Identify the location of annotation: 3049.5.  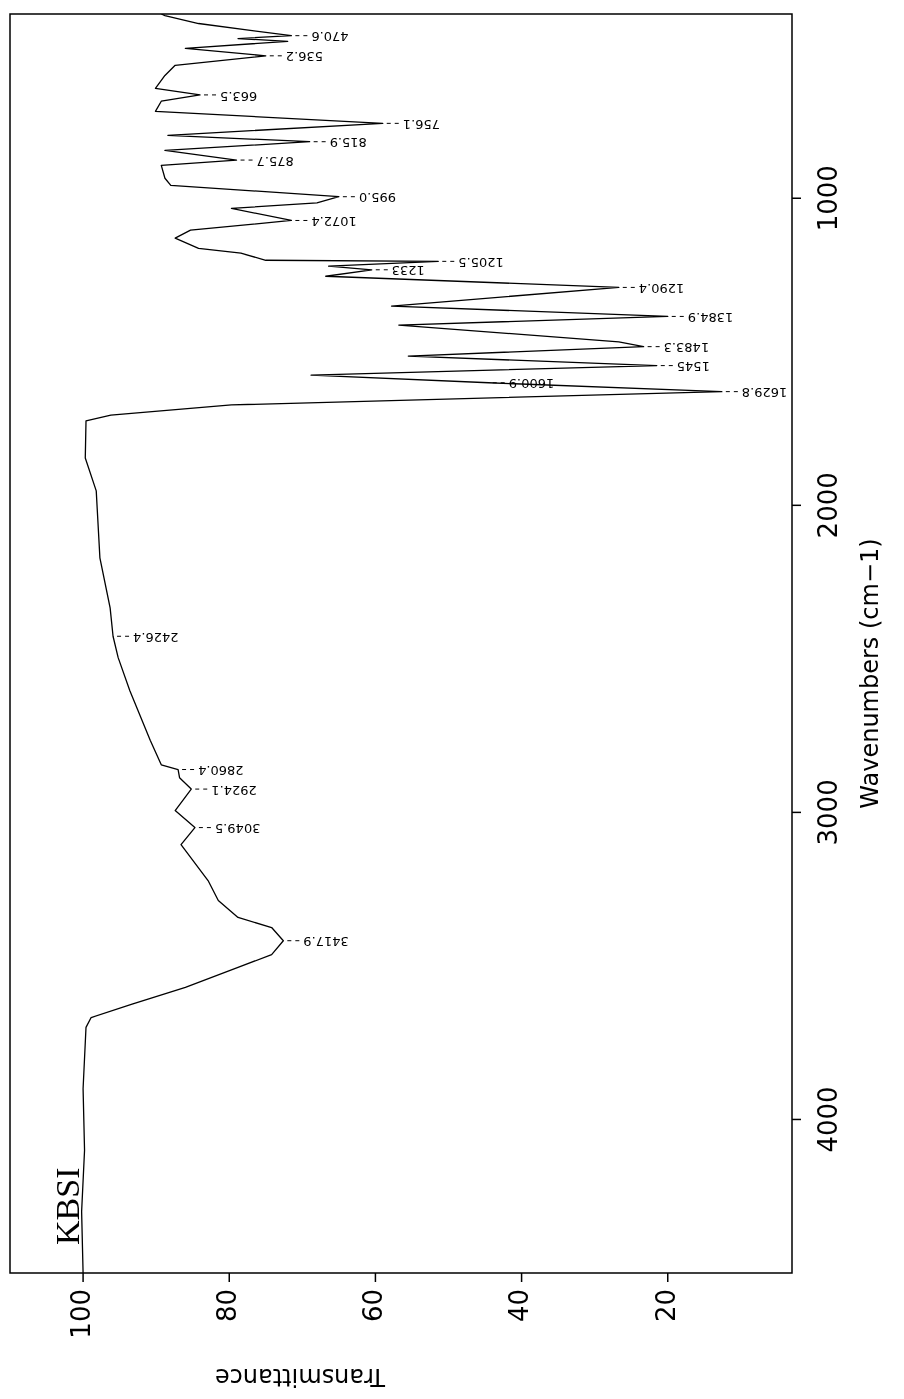
(237, 829).